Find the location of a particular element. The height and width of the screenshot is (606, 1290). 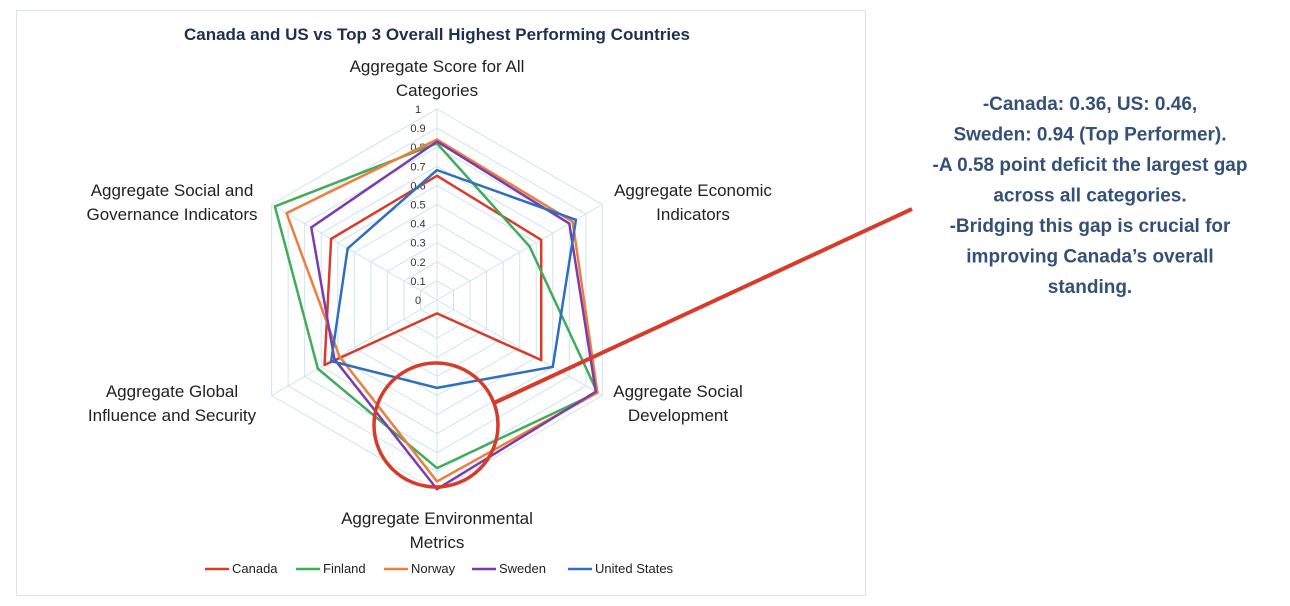

series-line-finland is located at coordinates (436, 306).